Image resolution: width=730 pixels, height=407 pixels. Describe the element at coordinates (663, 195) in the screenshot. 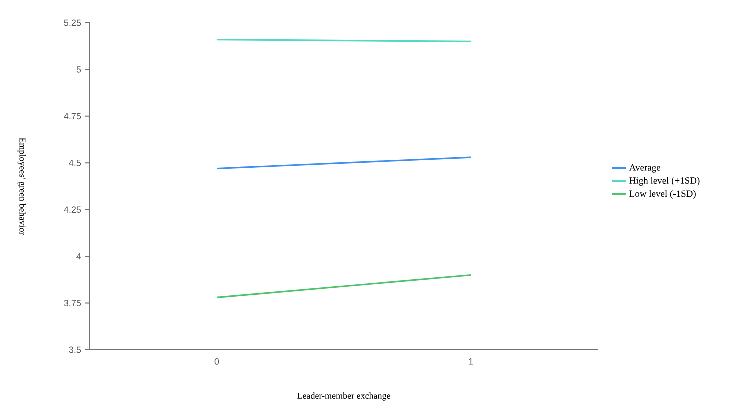

I see `legend-label: Low level (-1SD)` at that location.